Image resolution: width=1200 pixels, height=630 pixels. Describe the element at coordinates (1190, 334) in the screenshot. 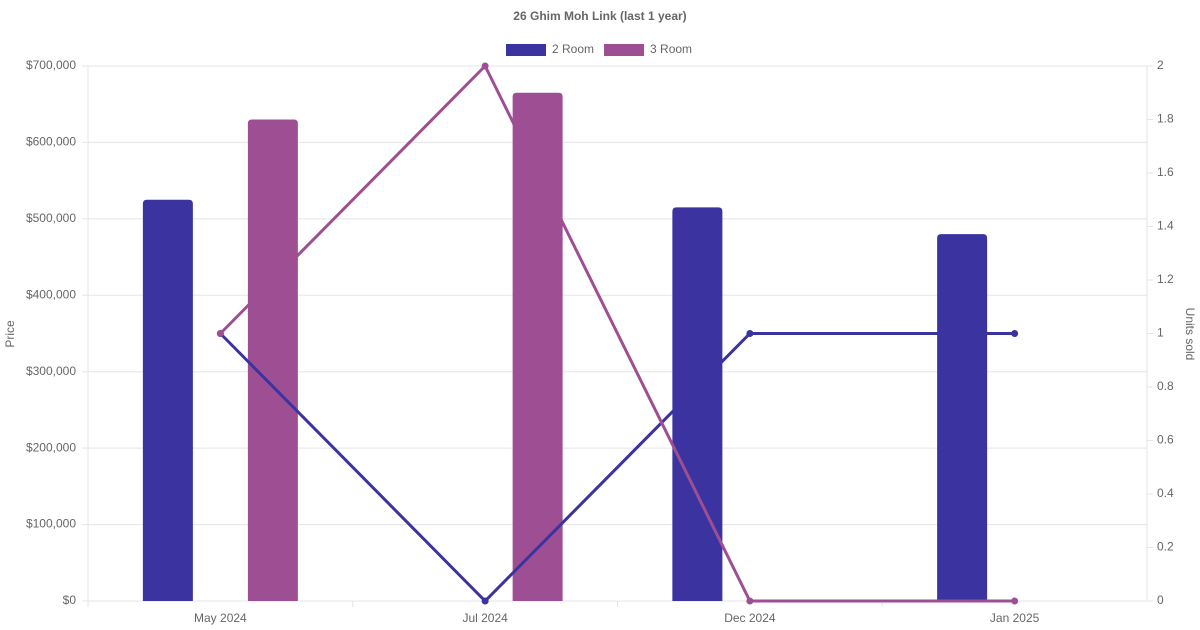

I see `y2-axis-title: Units sold` at that location.